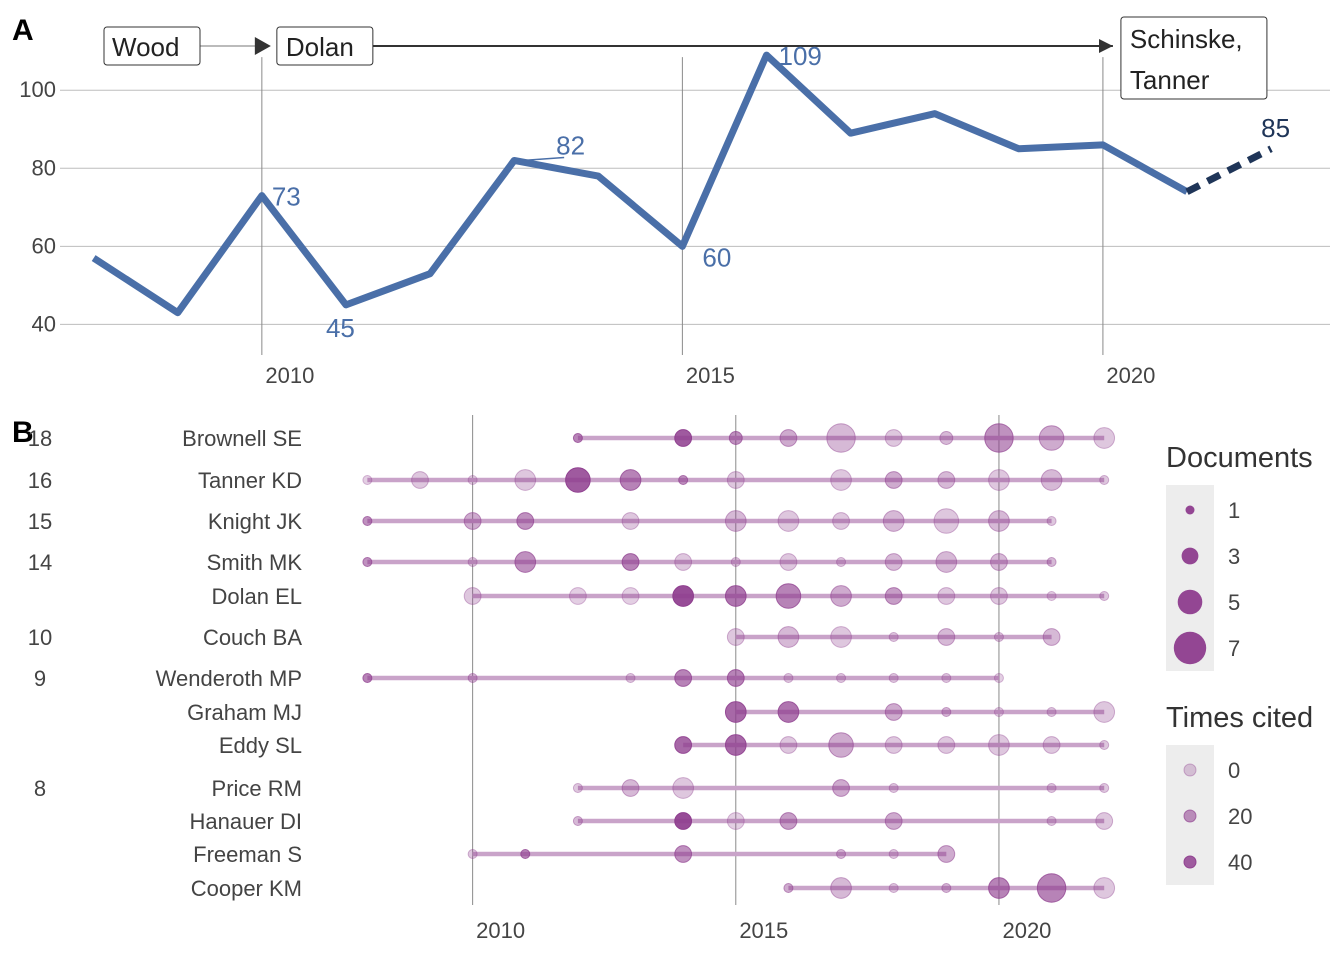 The height and width of the screenshot is (960, 1344). Describe the element at coordinates (710, 375) in the screenshot. I see `x-tick-label: 2015` at that location.